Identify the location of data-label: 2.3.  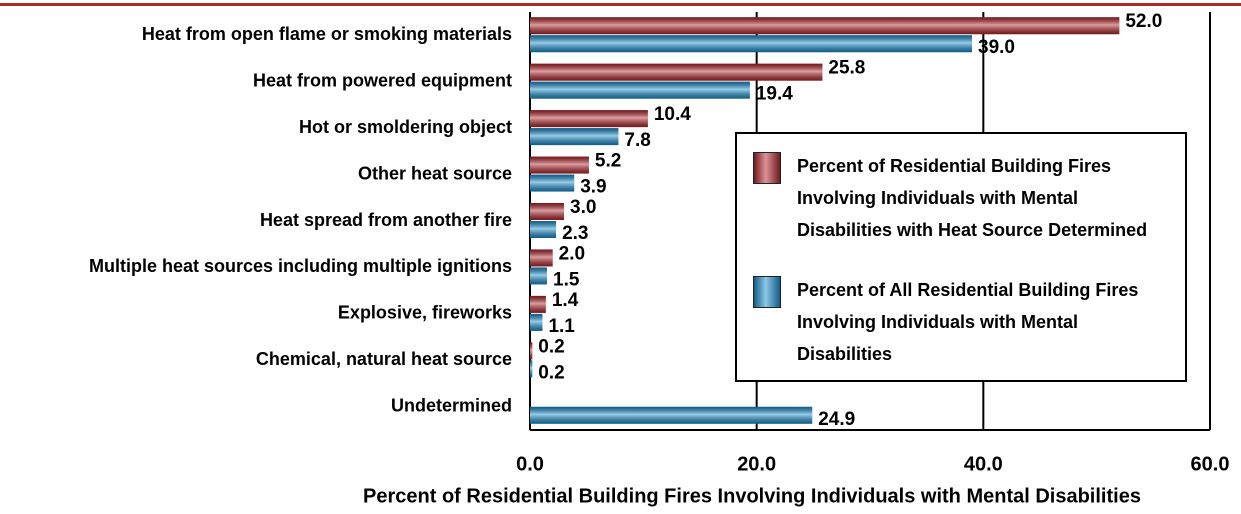
(575, 233).